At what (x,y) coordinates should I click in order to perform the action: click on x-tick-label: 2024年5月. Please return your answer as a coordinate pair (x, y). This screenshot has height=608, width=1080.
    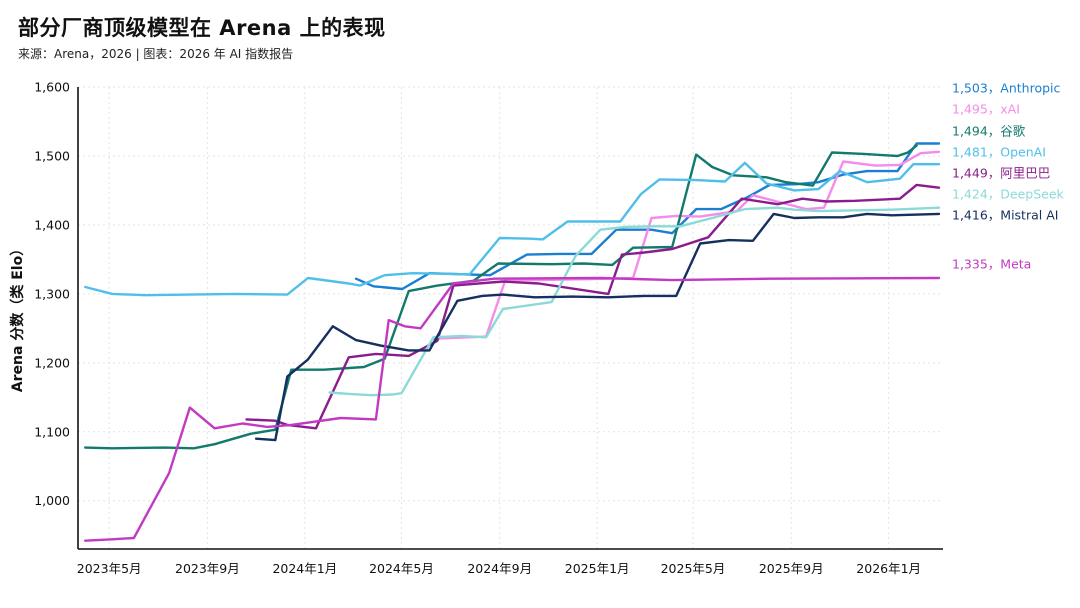
    Looking at the image, I should click on (401, 568).